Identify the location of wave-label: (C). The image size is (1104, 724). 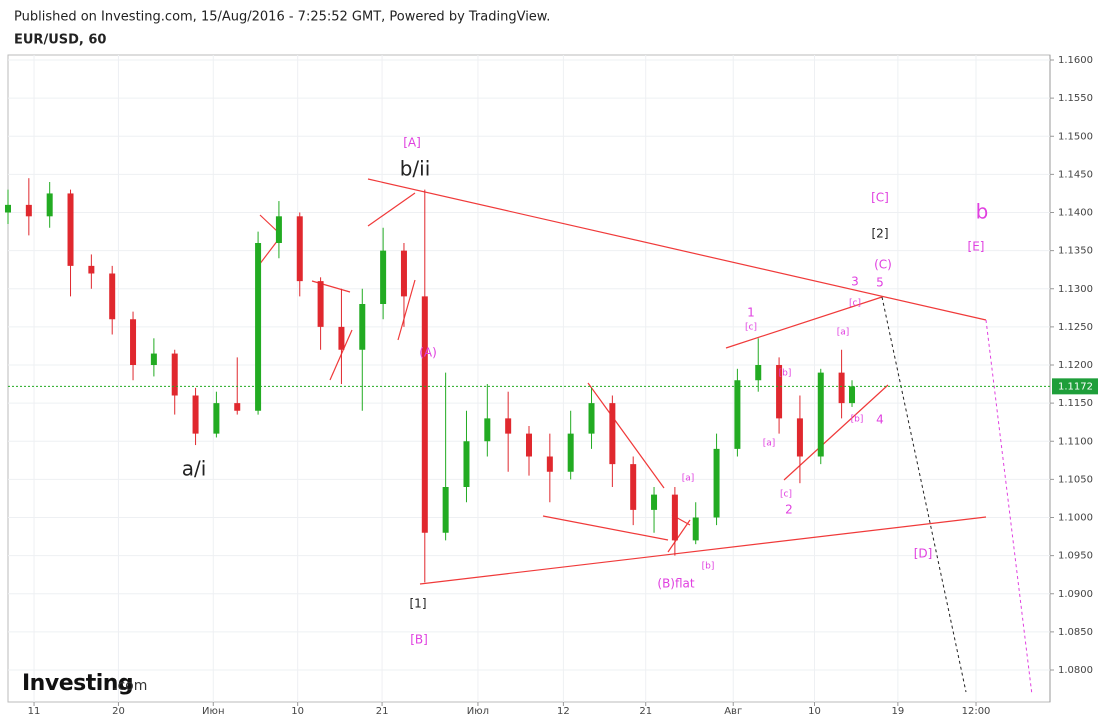
(883, 265).